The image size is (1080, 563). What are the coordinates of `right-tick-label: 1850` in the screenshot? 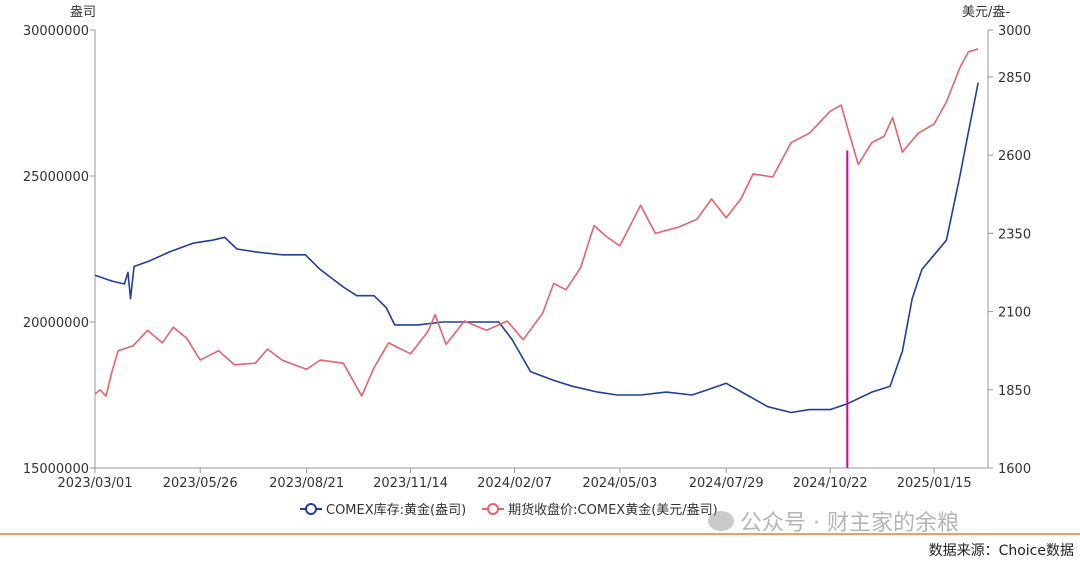 It's located at (1014, 391).